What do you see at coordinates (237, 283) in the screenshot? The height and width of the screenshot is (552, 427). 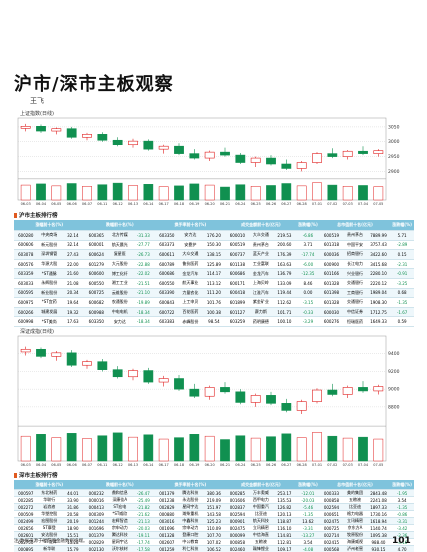 I see `table-cell: 600171` at bounding box center [237, 283].